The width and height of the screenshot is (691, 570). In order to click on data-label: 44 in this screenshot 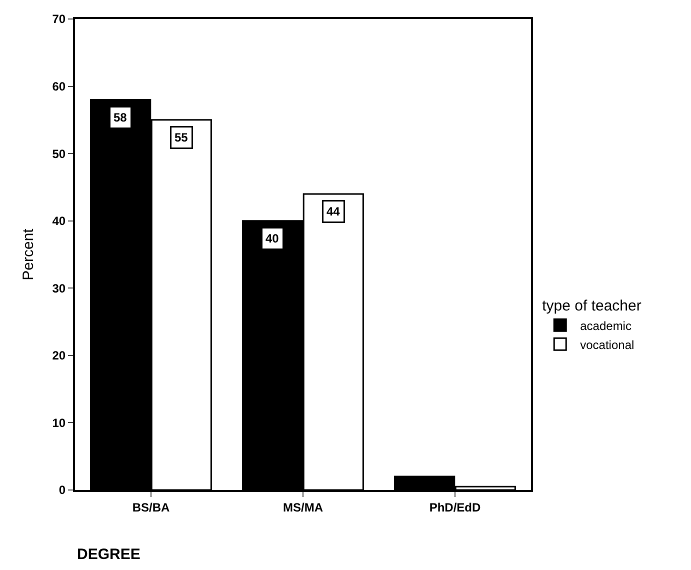, I will do `click(333, 211)`.